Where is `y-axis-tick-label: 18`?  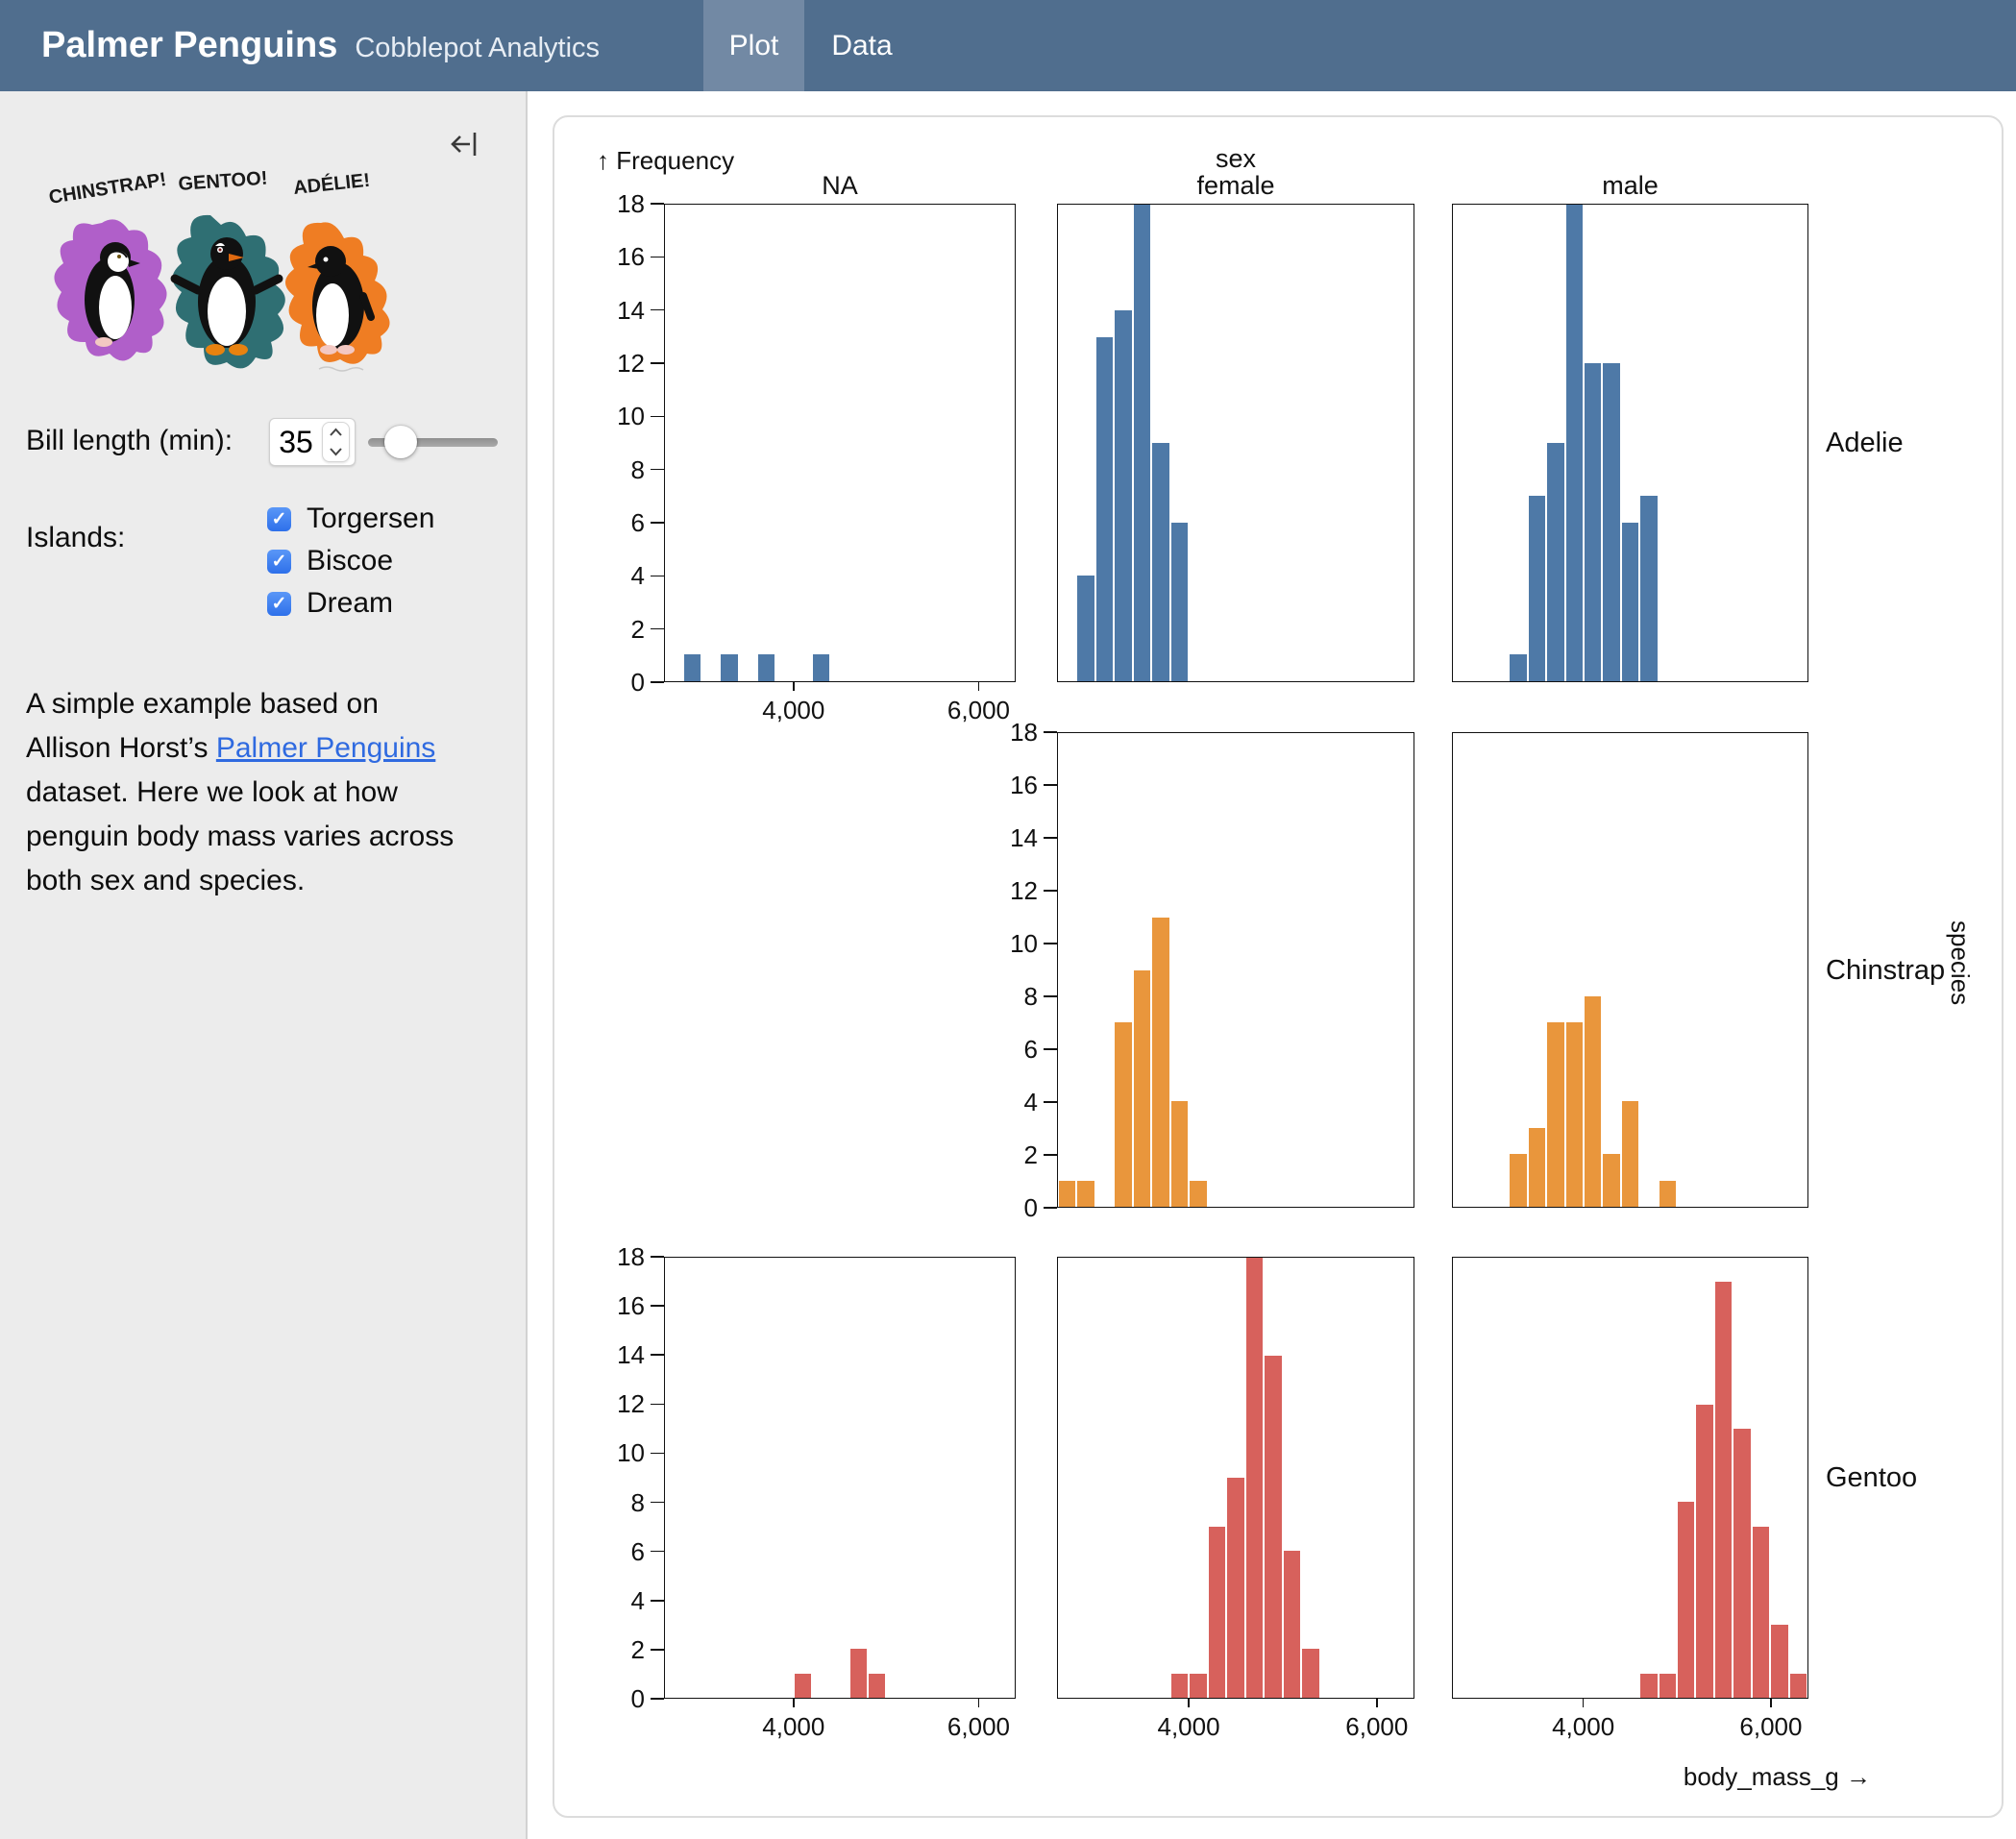
y-axis-tick-label: 18 is located at coordinates (631, 204).